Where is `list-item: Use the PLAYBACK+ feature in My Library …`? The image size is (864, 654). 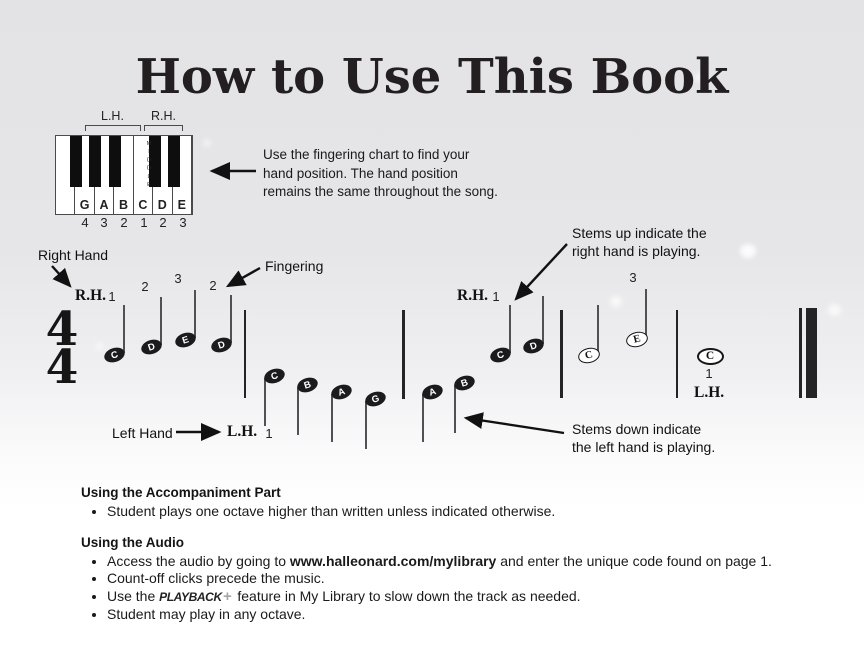 list-item: Use the PLAYBACK+ feature in My Library … is located at coordinates (454, 597).